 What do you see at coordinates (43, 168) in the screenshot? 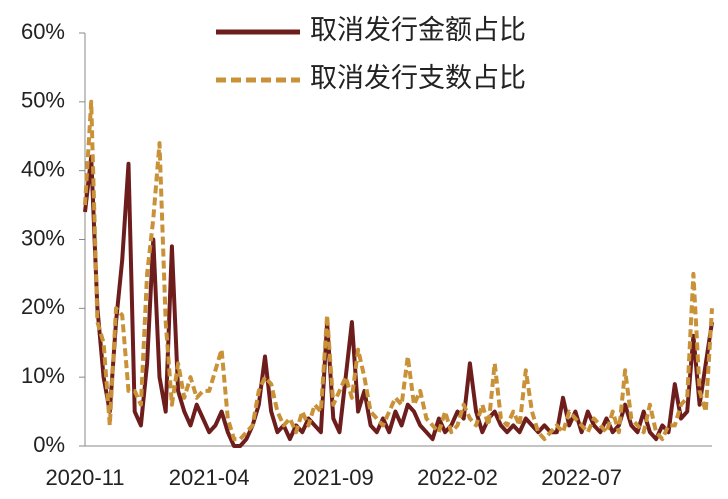
I see `y-tick-label: 40%` at bounding box center [43, 168].